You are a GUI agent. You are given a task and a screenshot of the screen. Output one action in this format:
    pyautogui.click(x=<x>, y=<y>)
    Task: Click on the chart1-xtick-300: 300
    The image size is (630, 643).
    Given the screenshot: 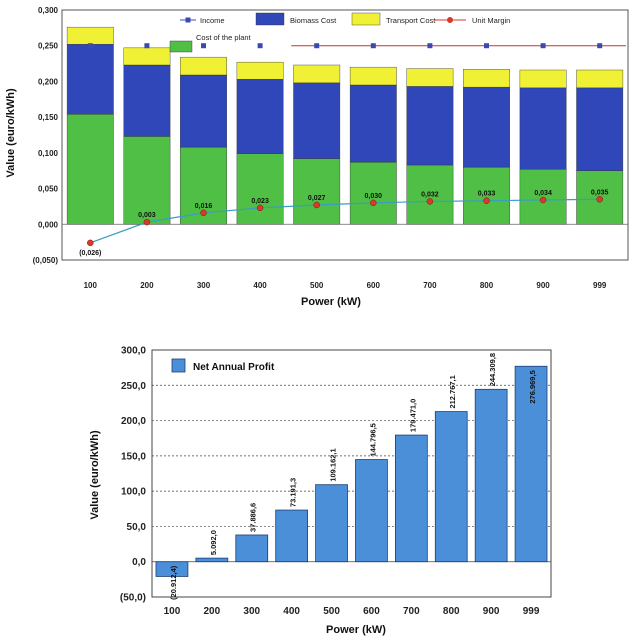 What is the action you would take?
    pyautogui.click(x=204, y=285)
    